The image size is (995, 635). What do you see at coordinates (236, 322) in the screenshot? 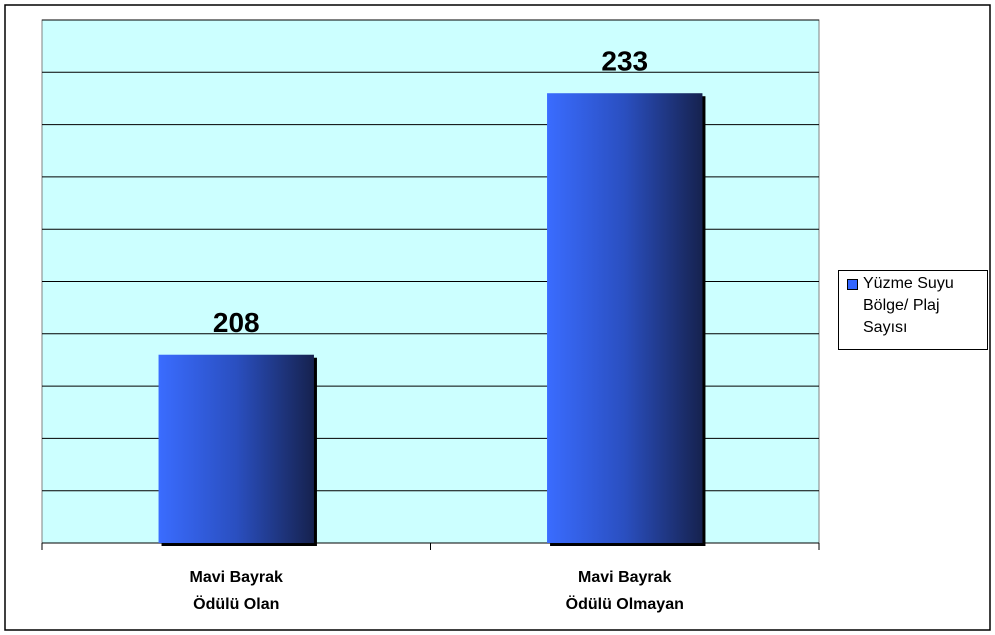
I see `data-label: 208` at bounding box center [236, 322].